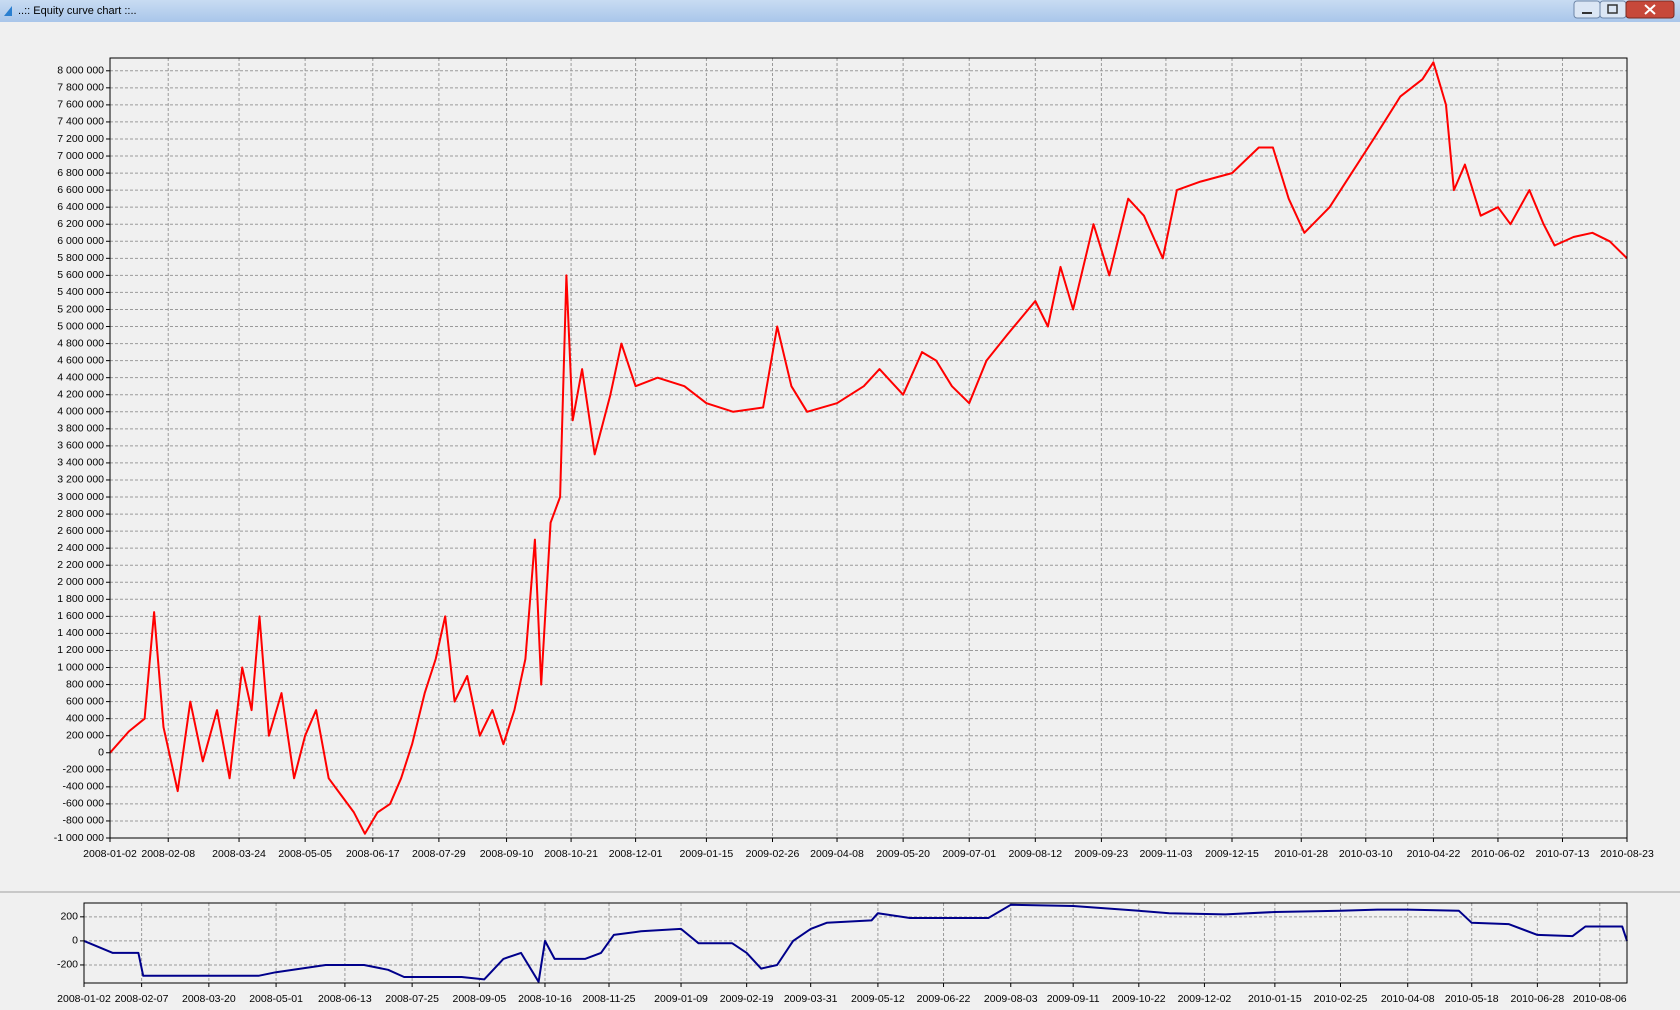 Image resolution: width=1680 pixels, height=1010 pixels. What do you see at coordinates (80, 207) in the screenshot?
I see `y-tick-label: 6 400 000` at bounding box center [80, 207].